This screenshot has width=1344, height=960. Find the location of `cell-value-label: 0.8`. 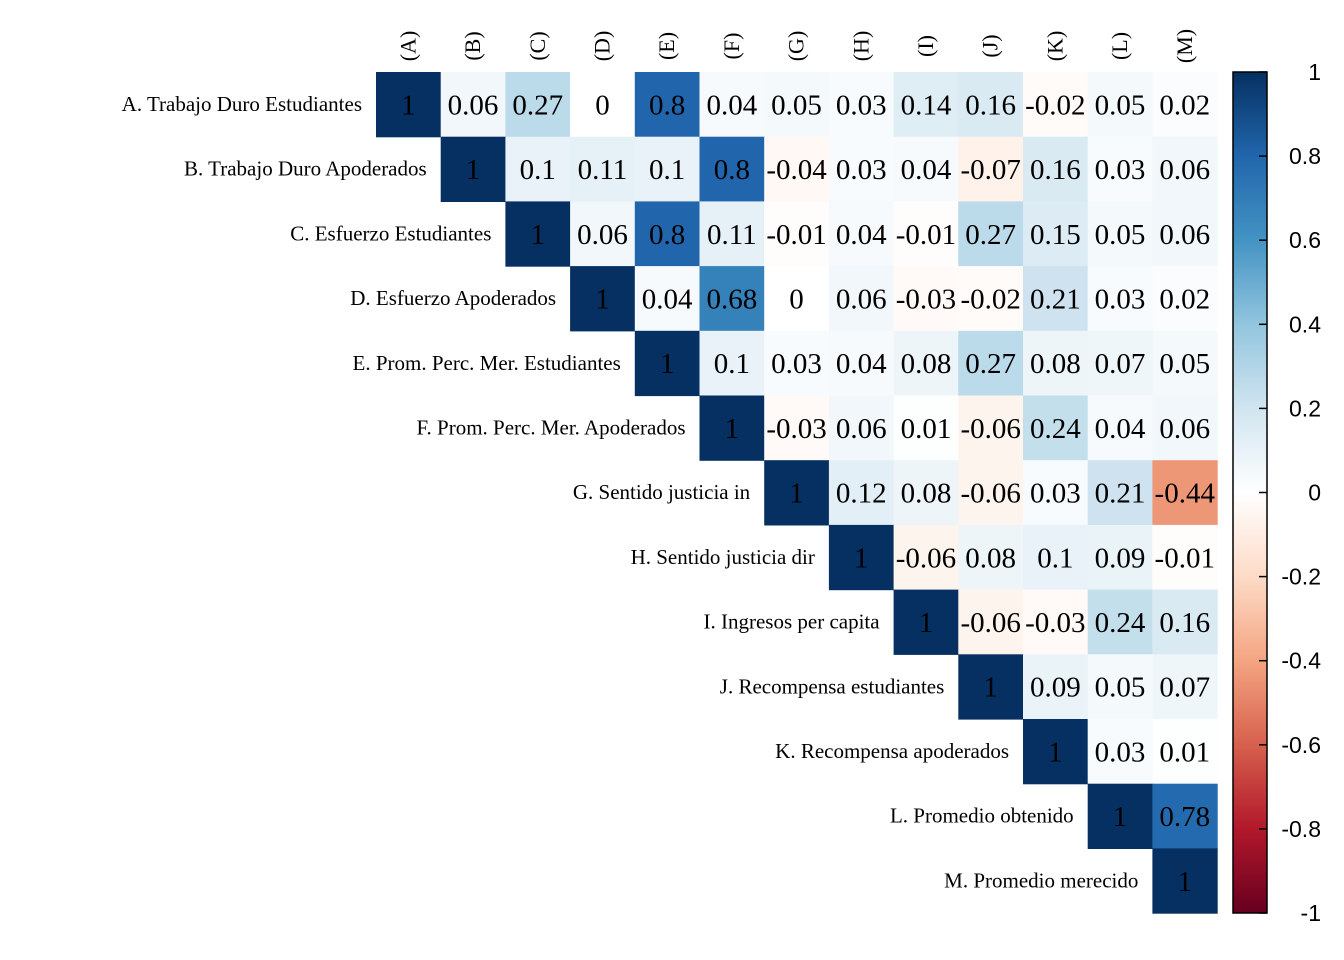

cell-value-label: 0.8 is located at coordinates (732, 170).